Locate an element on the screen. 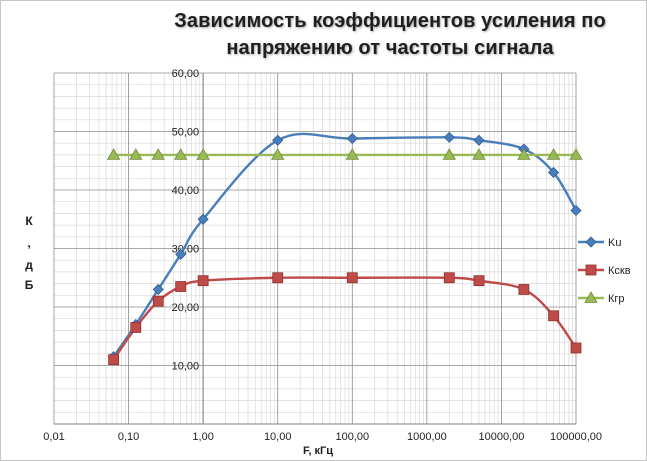 The width and height of the screenshot is (647, 461). x-tick-label: 0,10 is located at coordinates (128, 437).